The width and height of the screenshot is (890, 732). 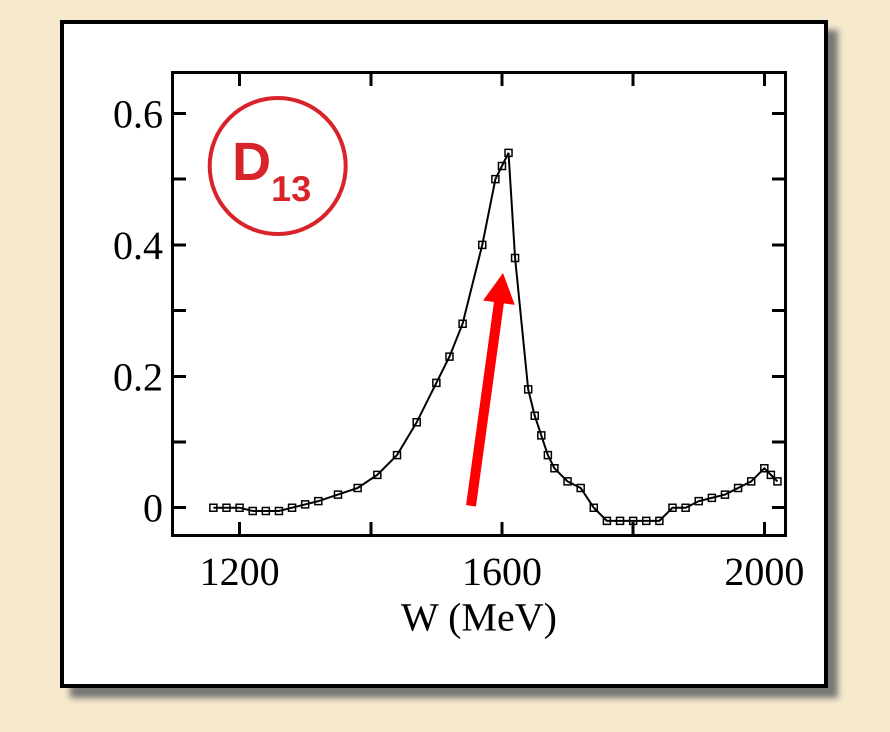 I want to click on x-tick-label: 1600, so click(x=502, y=571).